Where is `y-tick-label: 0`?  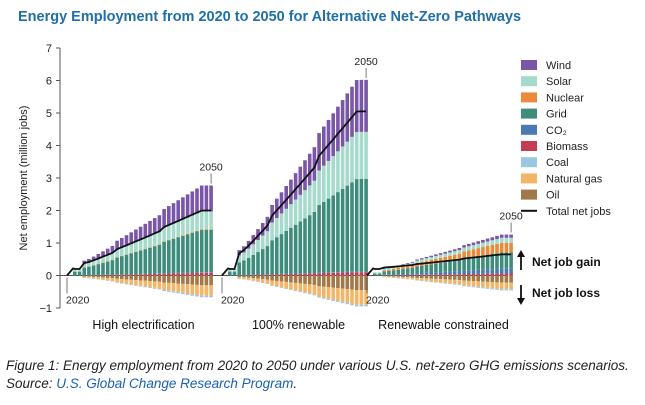 y-tick-label: 0 is located at coordinates (49, 277).